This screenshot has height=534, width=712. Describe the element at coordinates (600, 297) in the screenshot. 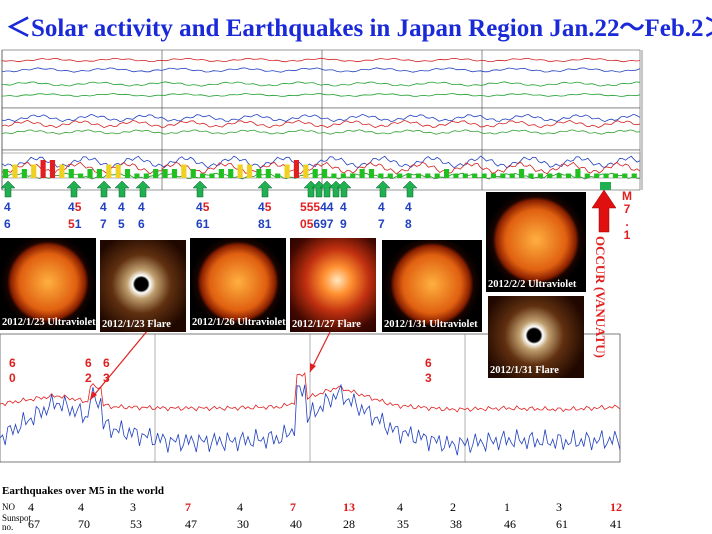

I see `occur-label: OCCUR (VANUATU)` at that location.